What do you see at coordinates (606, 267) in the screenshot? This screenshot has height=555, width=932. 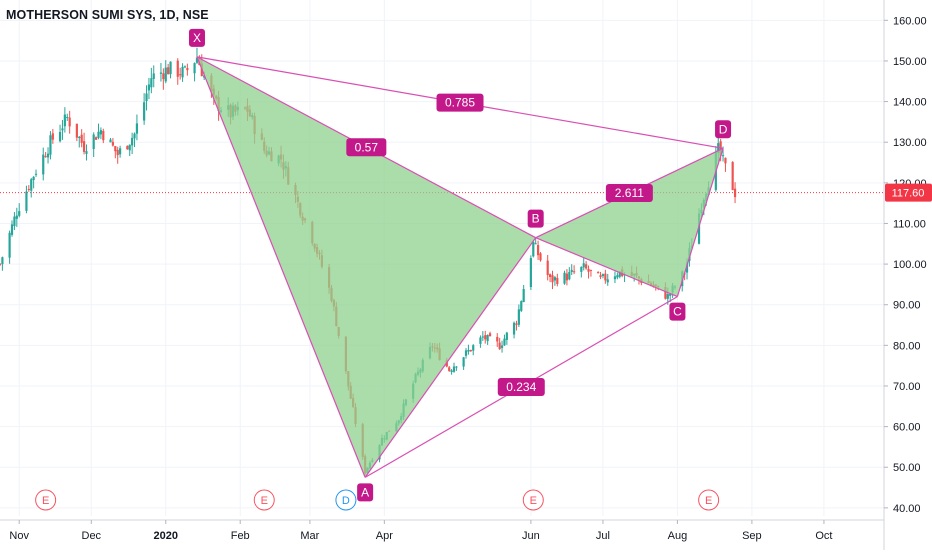 I see `pattern-line-bc` at bounding box center [606, 267].